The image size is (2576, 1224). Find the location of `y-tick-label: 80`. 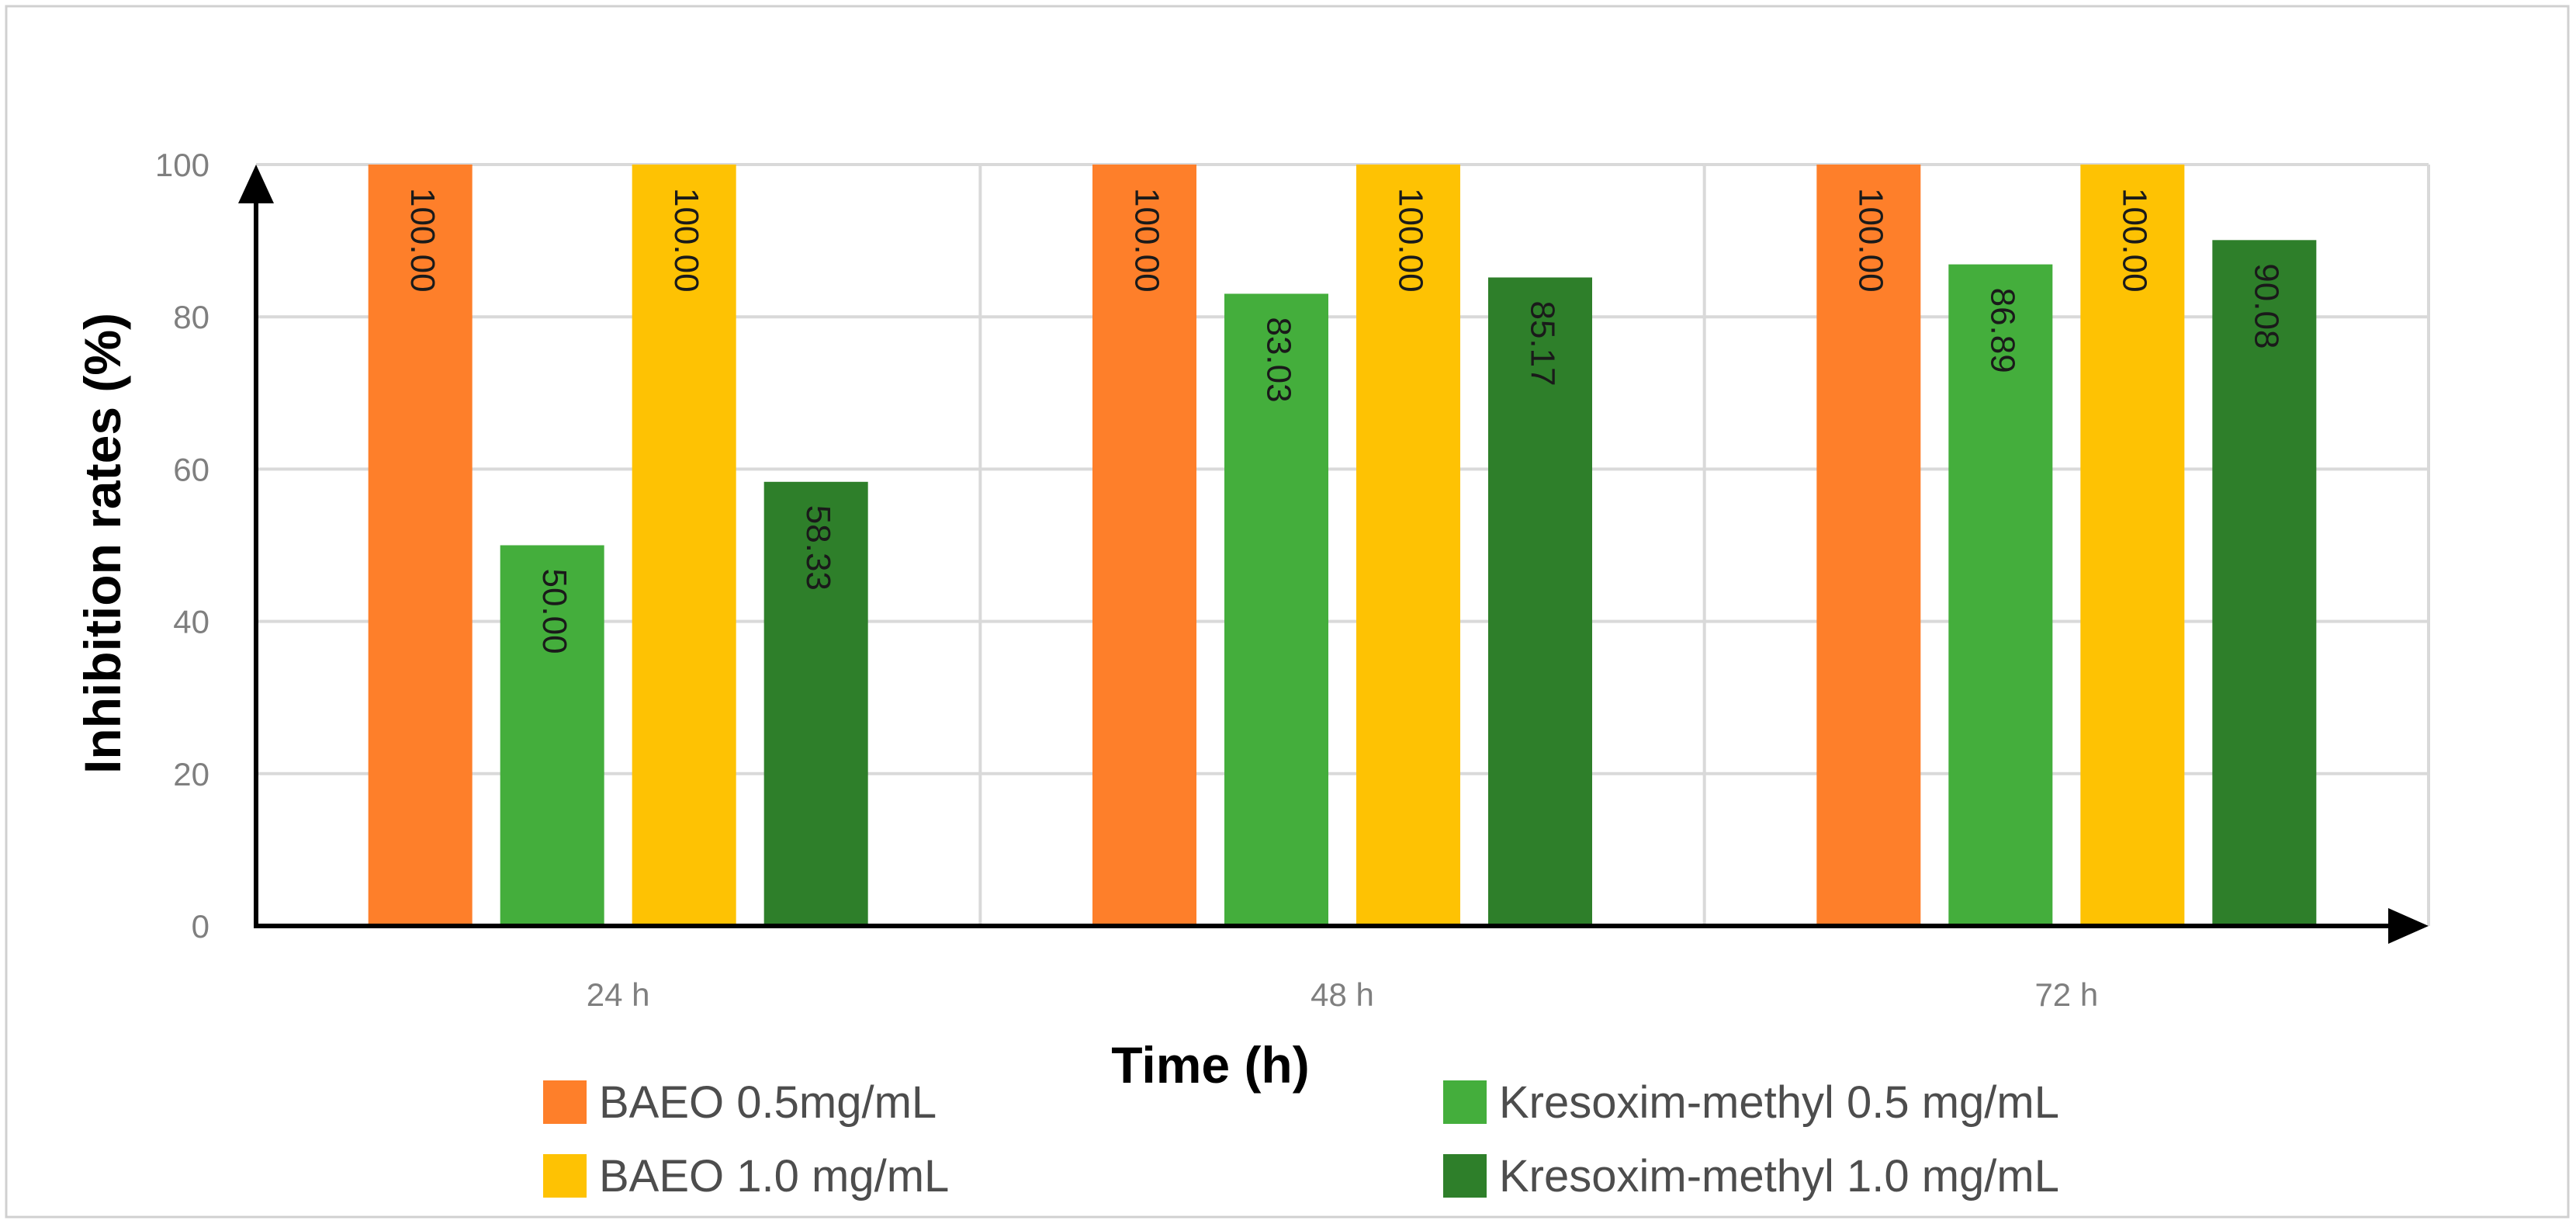

y-tick-label: 80 is located at coordinates (191, 317).